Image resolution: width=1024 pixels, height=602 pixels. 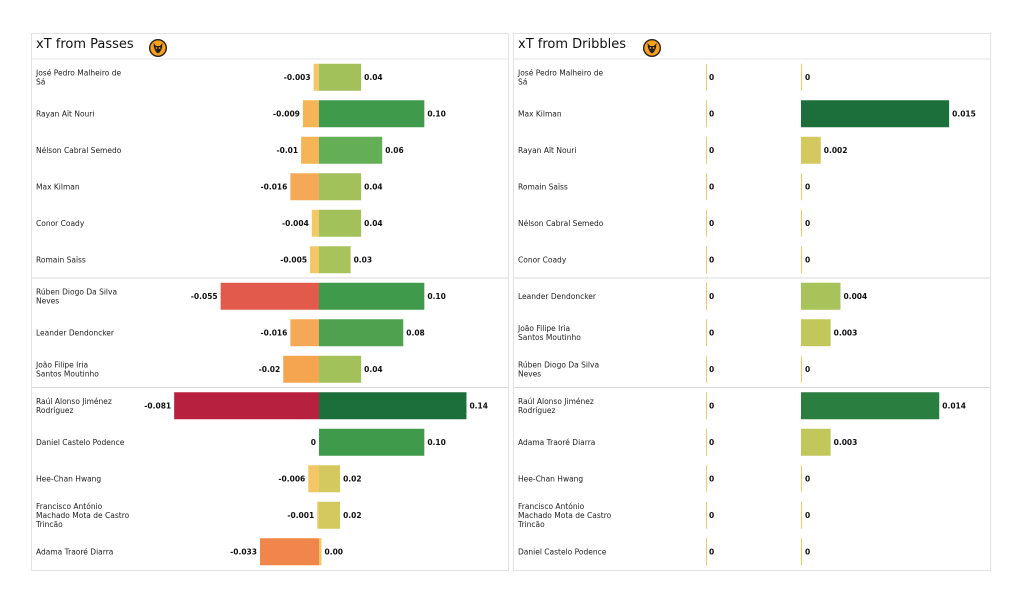 What do you see at coordinates (529, 373) in the screenshot?
I see `player-name-line: Neves` at bounding box center [529, 373].